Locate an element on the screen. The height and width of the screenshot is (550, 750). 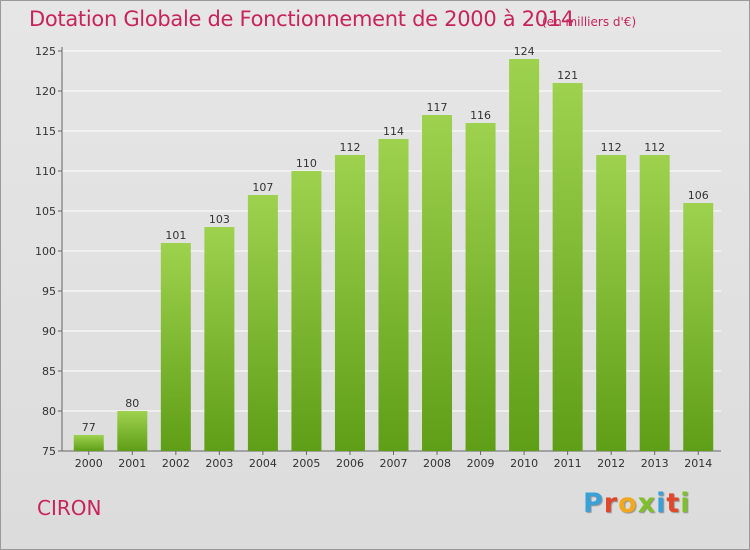
data-label: 110 is located at coordinates (306, 163).